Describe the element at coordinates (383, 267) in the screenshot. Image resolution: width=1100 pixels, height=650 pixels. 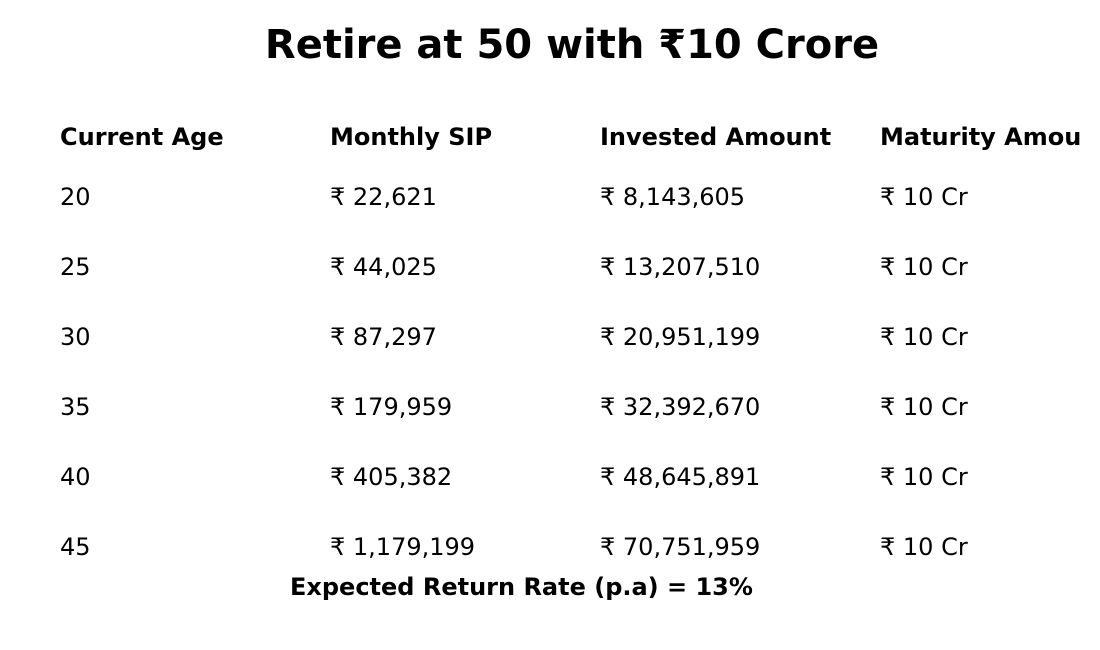
I see `table-cell: ₹ 44,025` at that location.